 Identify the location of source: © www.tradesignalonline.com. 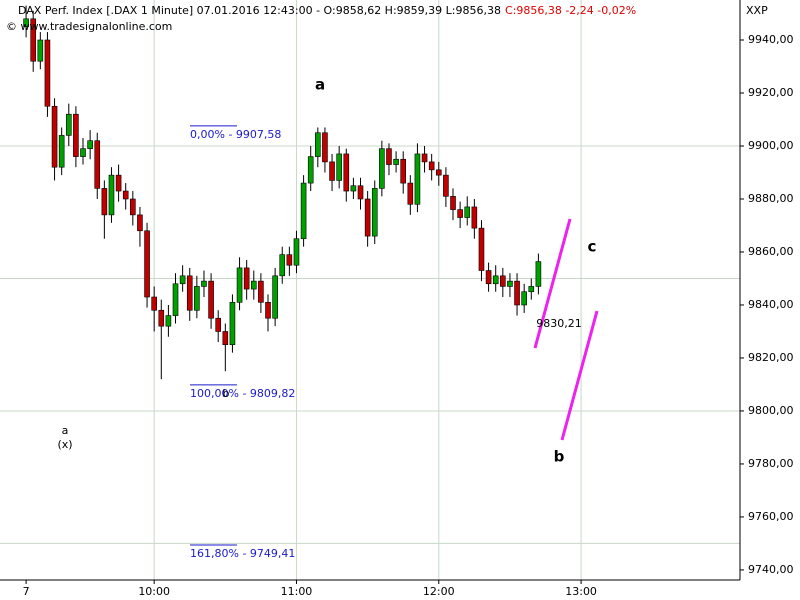
(89, 26).